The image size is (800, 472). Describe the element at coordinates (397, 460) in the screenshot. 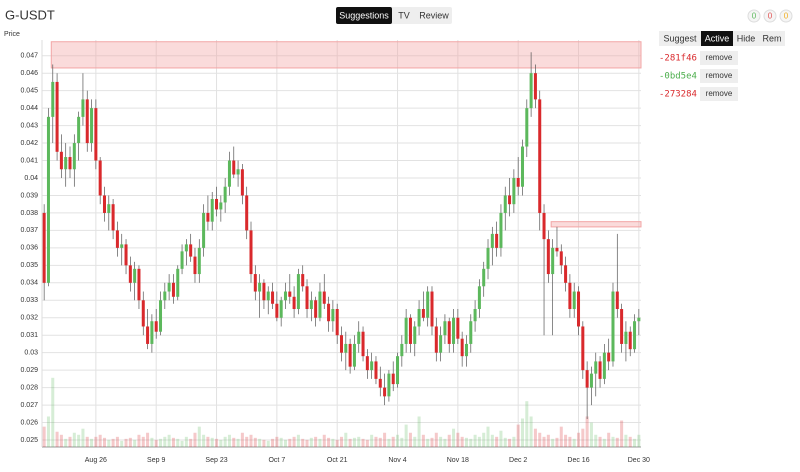

I see `x-tick-label: Nov 4` at that location.